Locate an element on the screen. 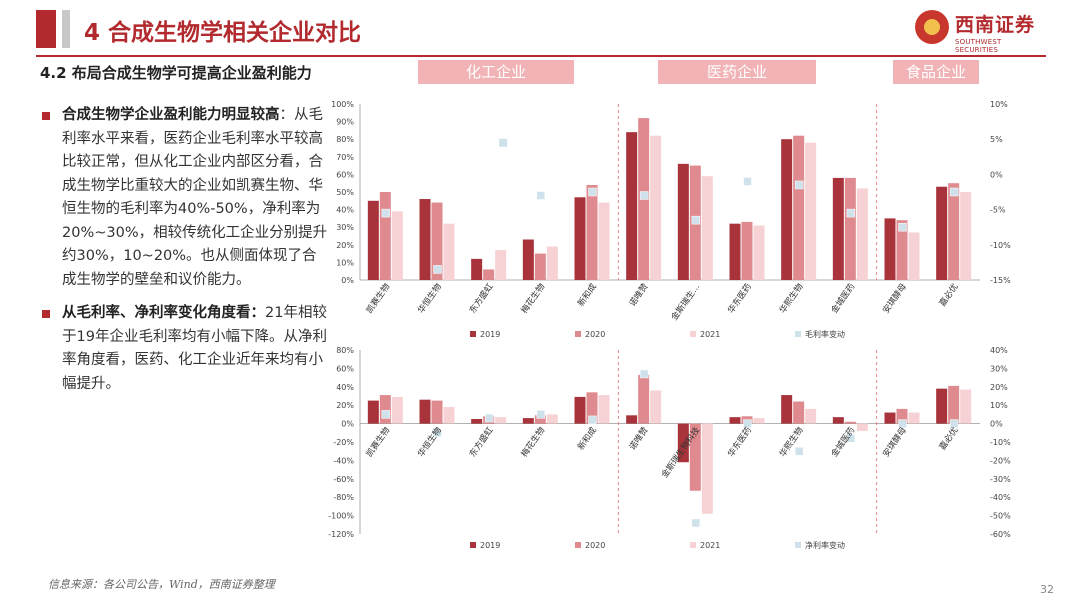  y2-tick-label: -30% is located at coordinates (1000, 479).